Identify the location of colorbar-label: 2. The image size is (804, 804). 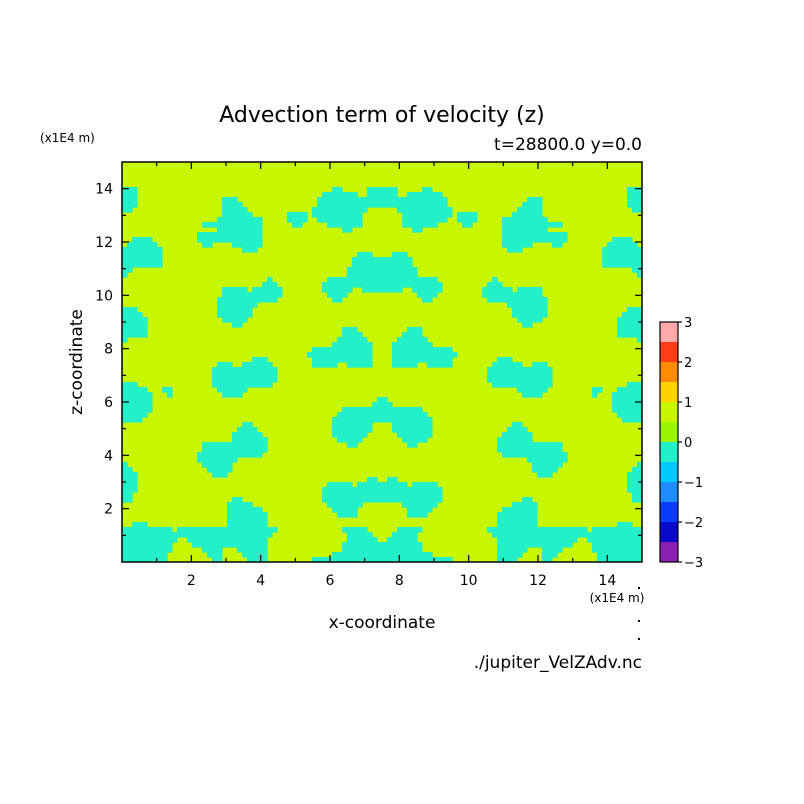
(688, 363).